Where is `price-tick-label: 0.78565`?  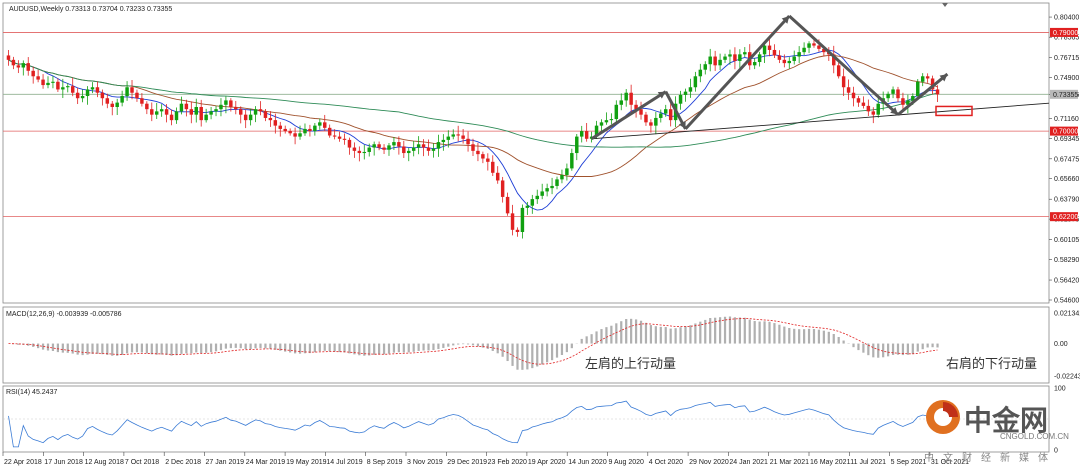 price-tick-label: 0.78565 is located at coordinates (1066, 38).